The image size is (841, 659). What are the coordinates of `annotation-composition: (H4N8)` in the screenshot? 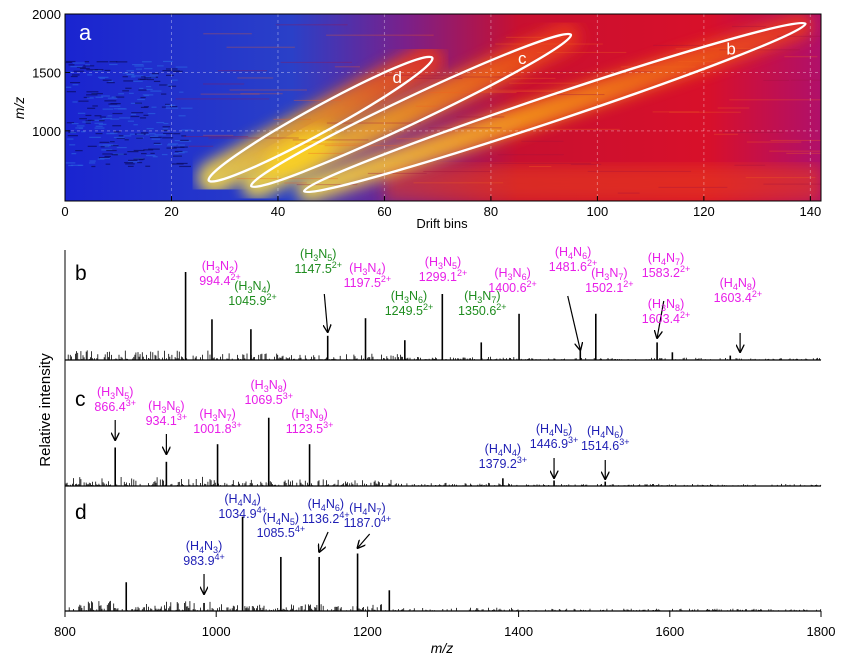 It's located at (738, 284).